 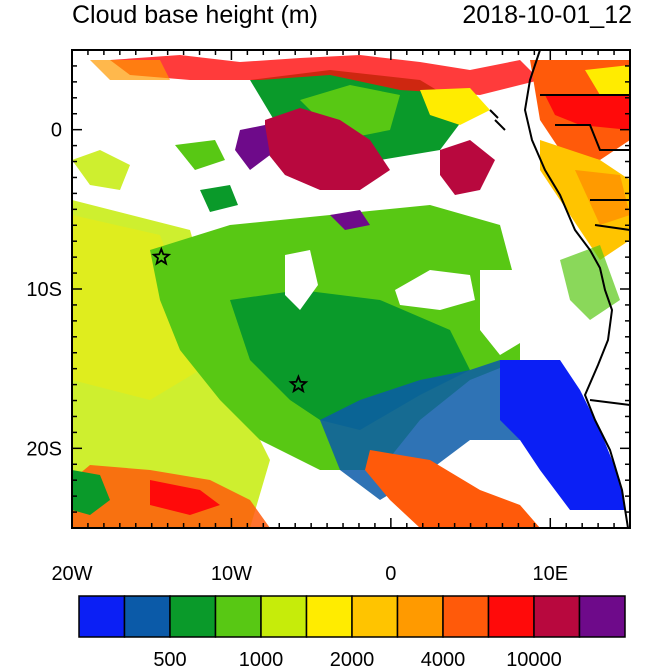 I want to click on y-tick-label: 0, so click(x=56, y=131).